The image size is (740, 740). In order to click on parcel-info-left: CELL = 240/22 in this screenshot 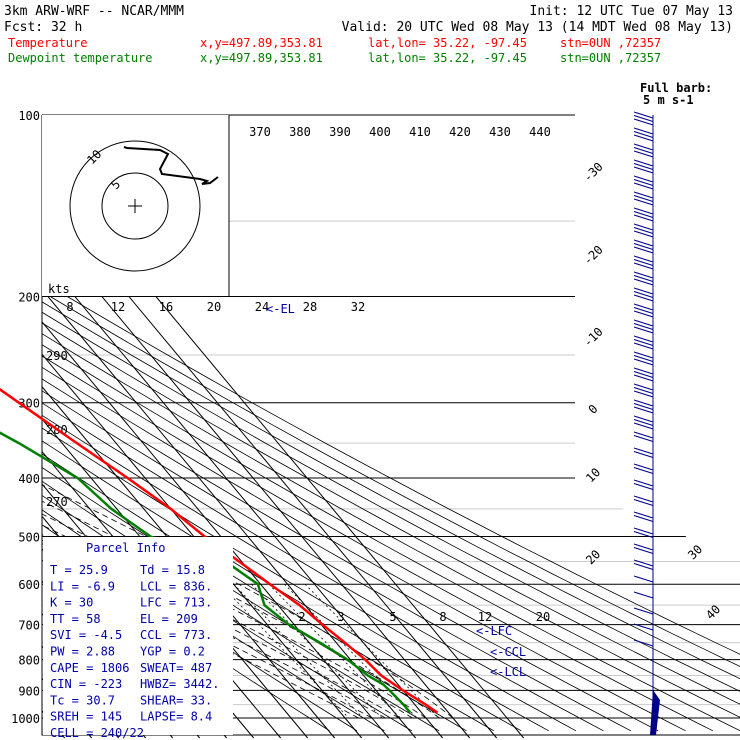, I will do `click(97, 733)`.